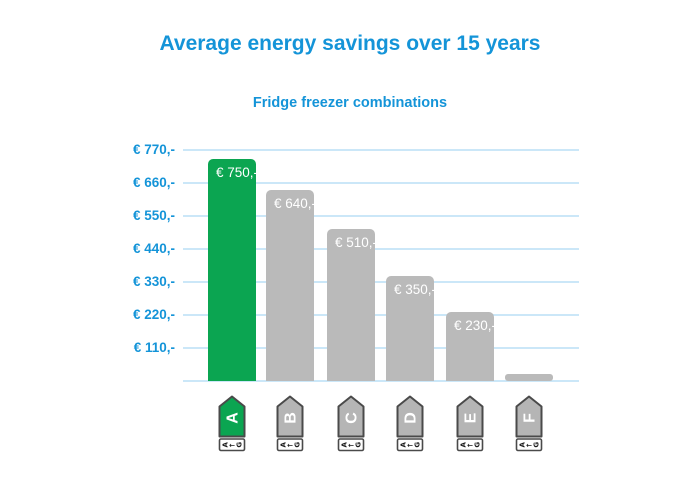  I want to click on bar-class-f, so click(529, 377).